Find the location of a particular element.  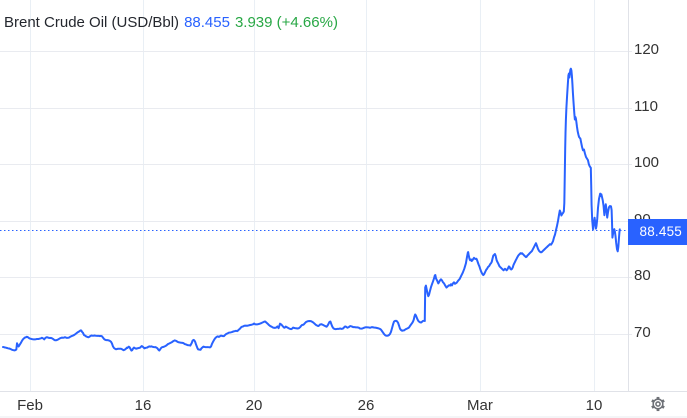

time-axis-label: Feb is located at coordinates (30, 405).